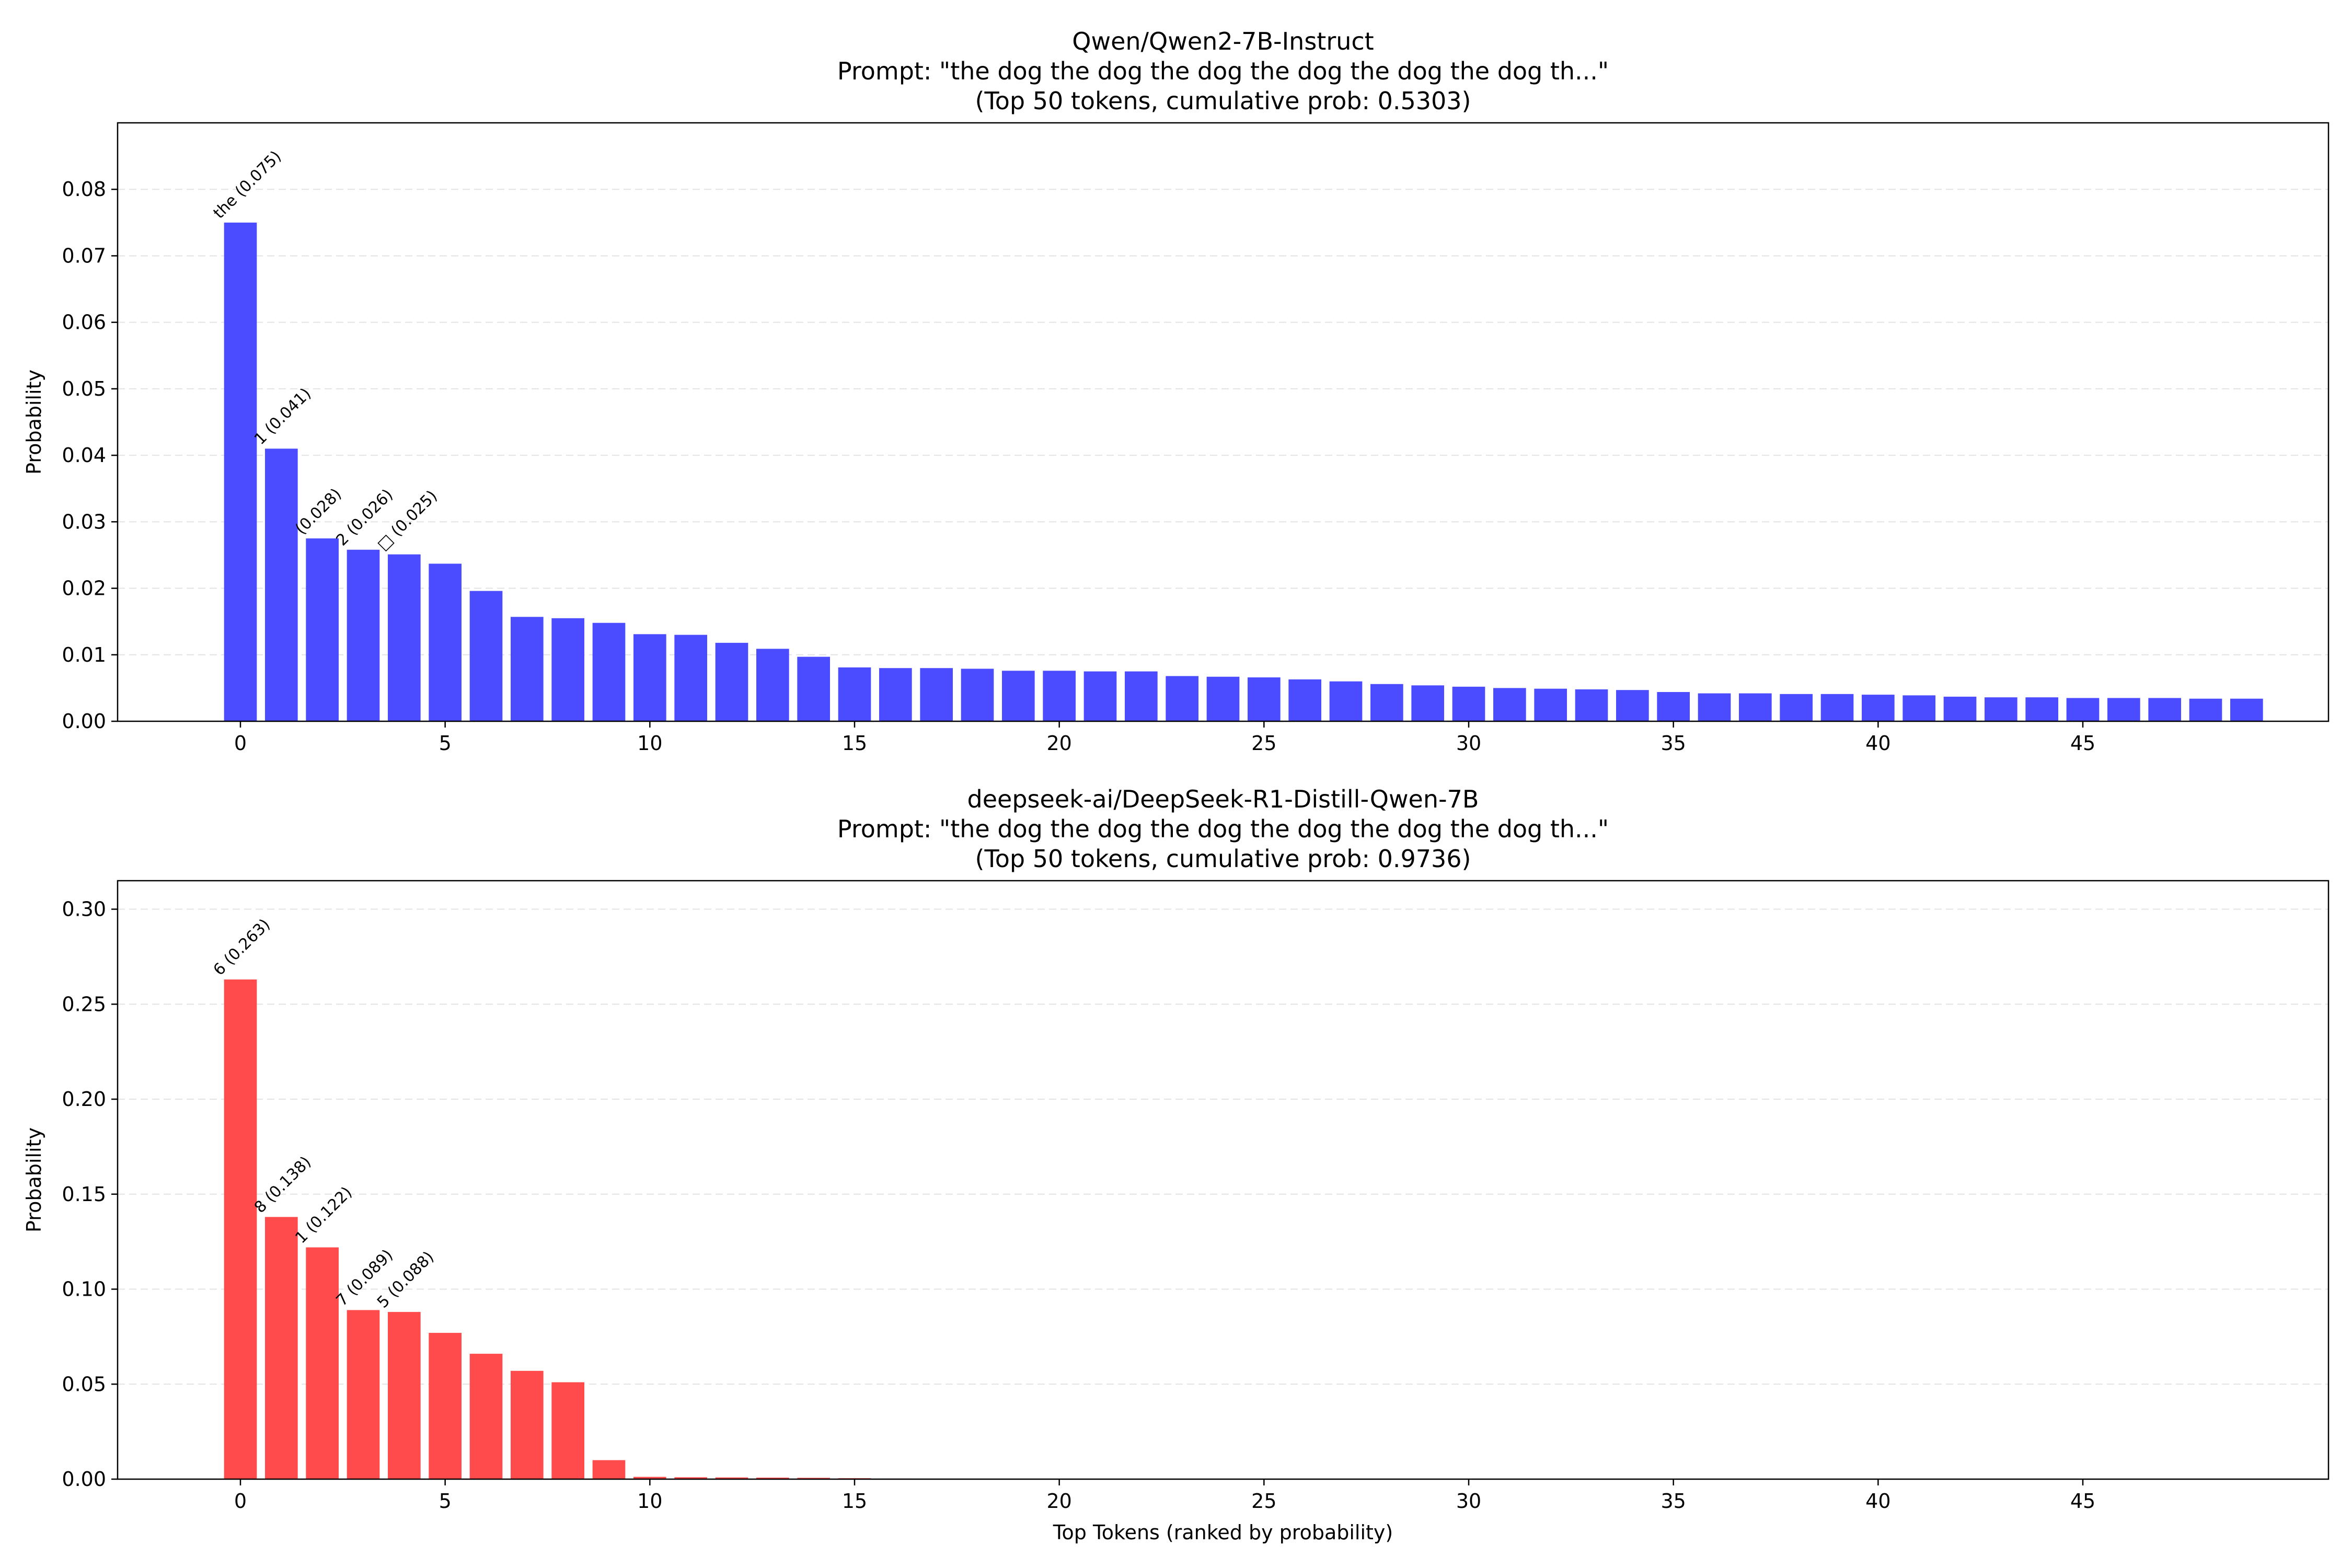 Image resolution: width=2352 pixels, height=1568 pixels. What do you see at coordinates (283, 1185) in the screenshot?
I see `bar-label: 8 (0.138)` at bounding box center [283, 1185].